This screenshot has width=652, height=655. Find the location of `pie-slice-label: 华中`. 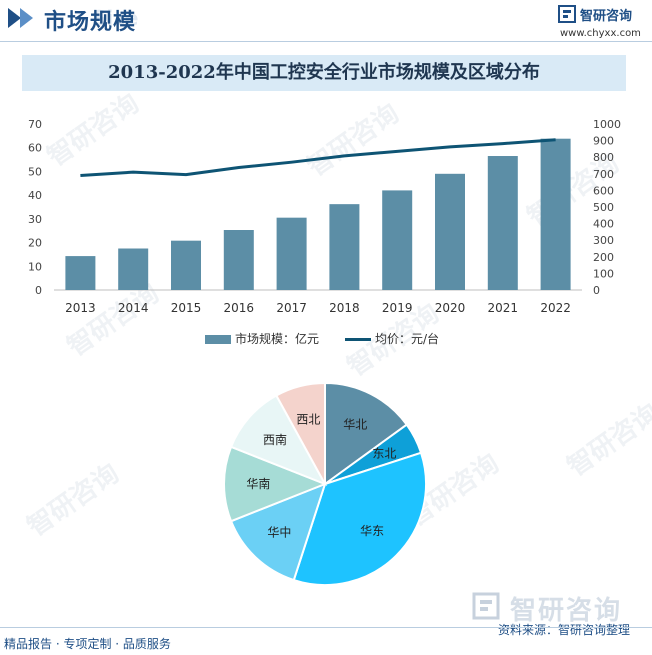

pie-slice-label: 华中 is located at coordinates (279, 532).